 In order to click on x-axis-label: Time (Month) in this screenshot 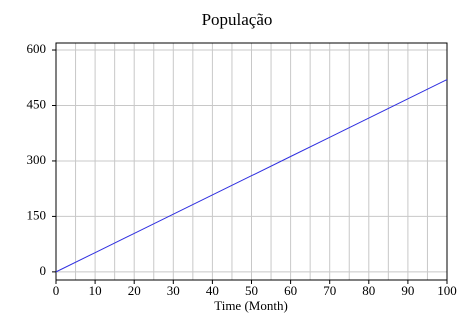, I will do `click(251, 305)`.